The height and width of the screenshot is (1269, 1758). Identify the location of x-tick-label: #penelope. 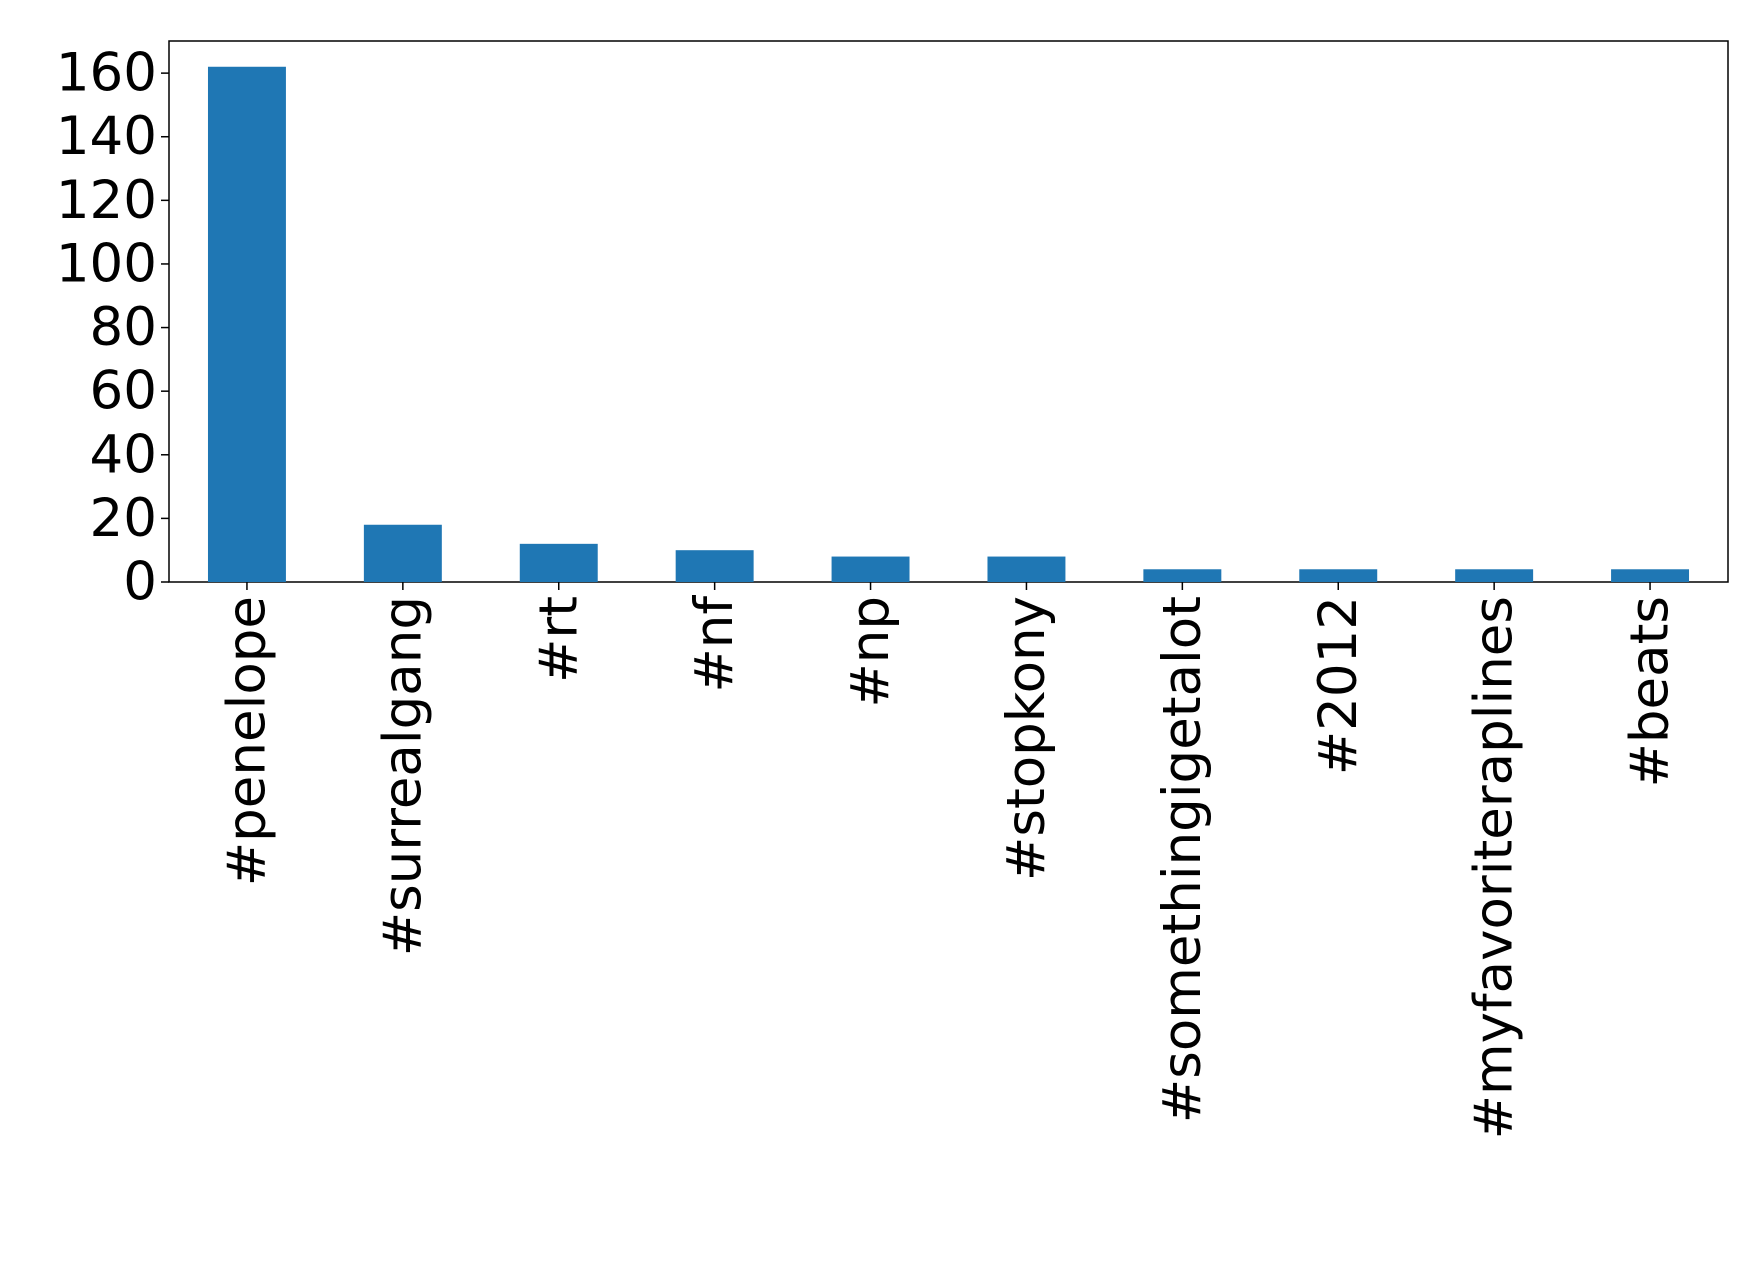
(246, 741).